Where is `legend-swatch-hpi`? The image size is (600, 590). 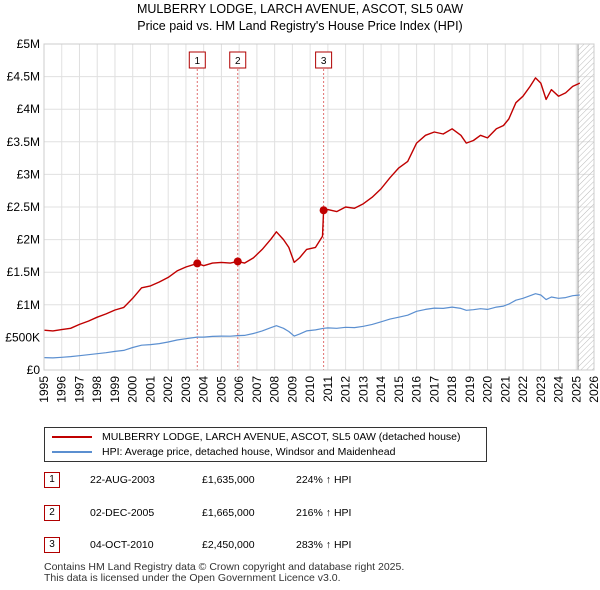
legend-swatch-hpi is located at coordinates (72, 452).